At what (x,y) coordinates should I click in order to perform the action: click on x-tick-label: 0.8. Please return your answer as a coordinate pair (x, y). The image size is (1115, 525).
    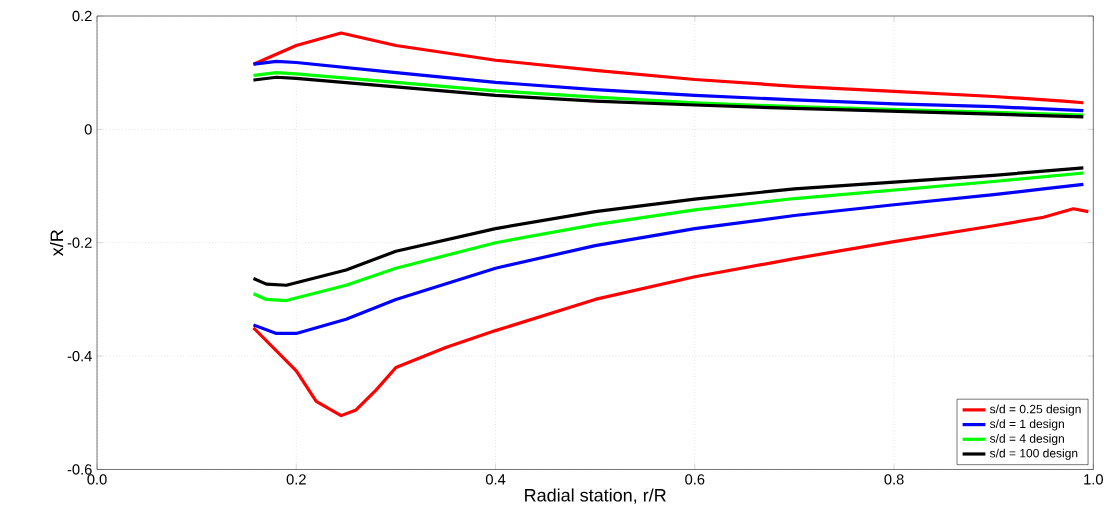
    Looking at the image, I should click on (894, 479).